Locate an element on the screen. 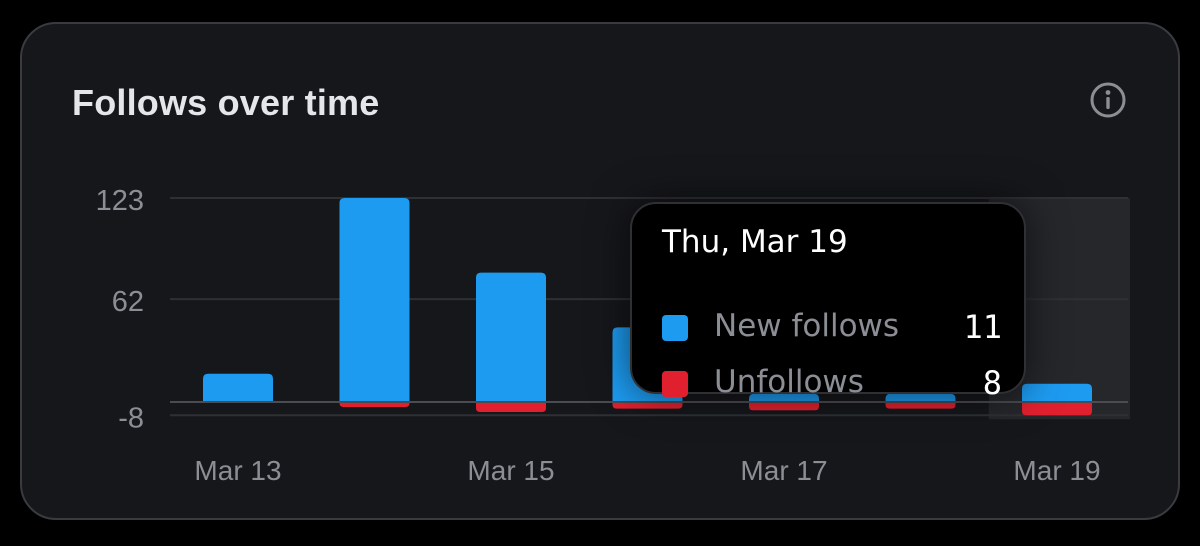 Image resolution: width=1200 pixels, height=546 pixels. tooltip-date: Thu, Mar 19 is located at coordinates (755, 242).